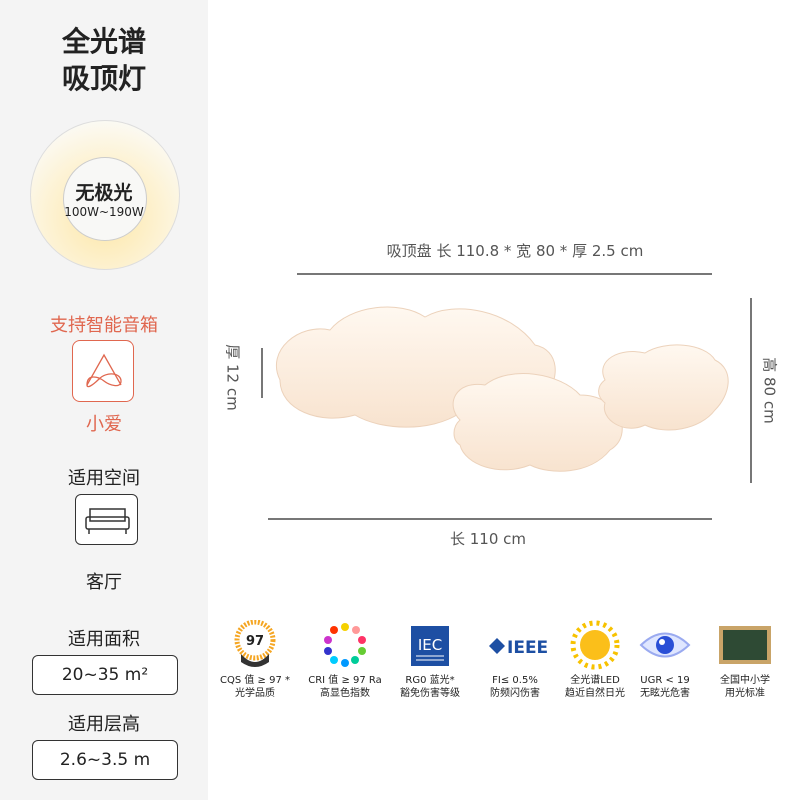 This screenshot has height=800, width=800. I want to click on eye-icon, so click(665, 645).